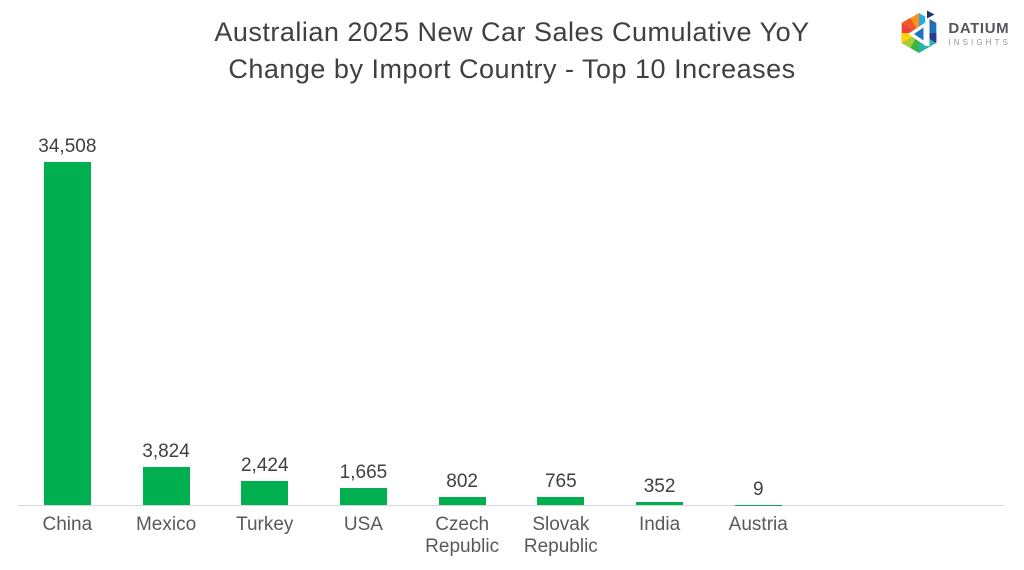 This screenshot has width=1024, height=570. What do you see at coordinates (462, 482) in the screenshot?
I see `bar-value-label: 802` at bounding box center [462, 482].